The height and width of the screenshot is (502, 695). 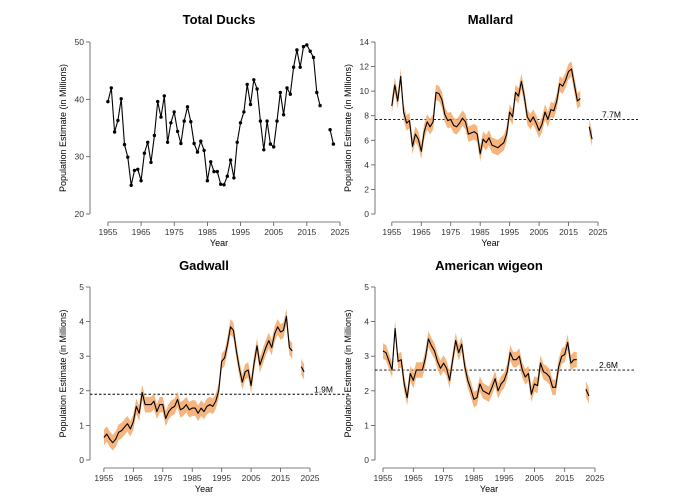 What do you see at coordinates (81, 287) in the screenshot?
I see `y-tick-label: 5` at bounding box center [81, 287].